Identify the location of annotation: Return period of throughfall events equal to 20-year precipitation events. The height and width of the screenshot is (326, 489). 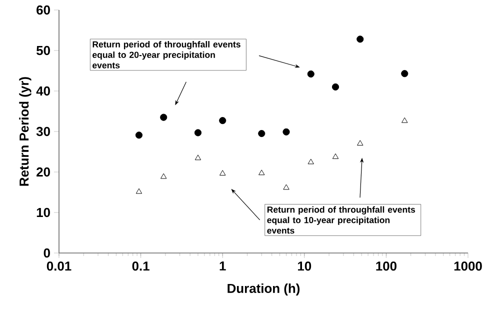
(166, 54).